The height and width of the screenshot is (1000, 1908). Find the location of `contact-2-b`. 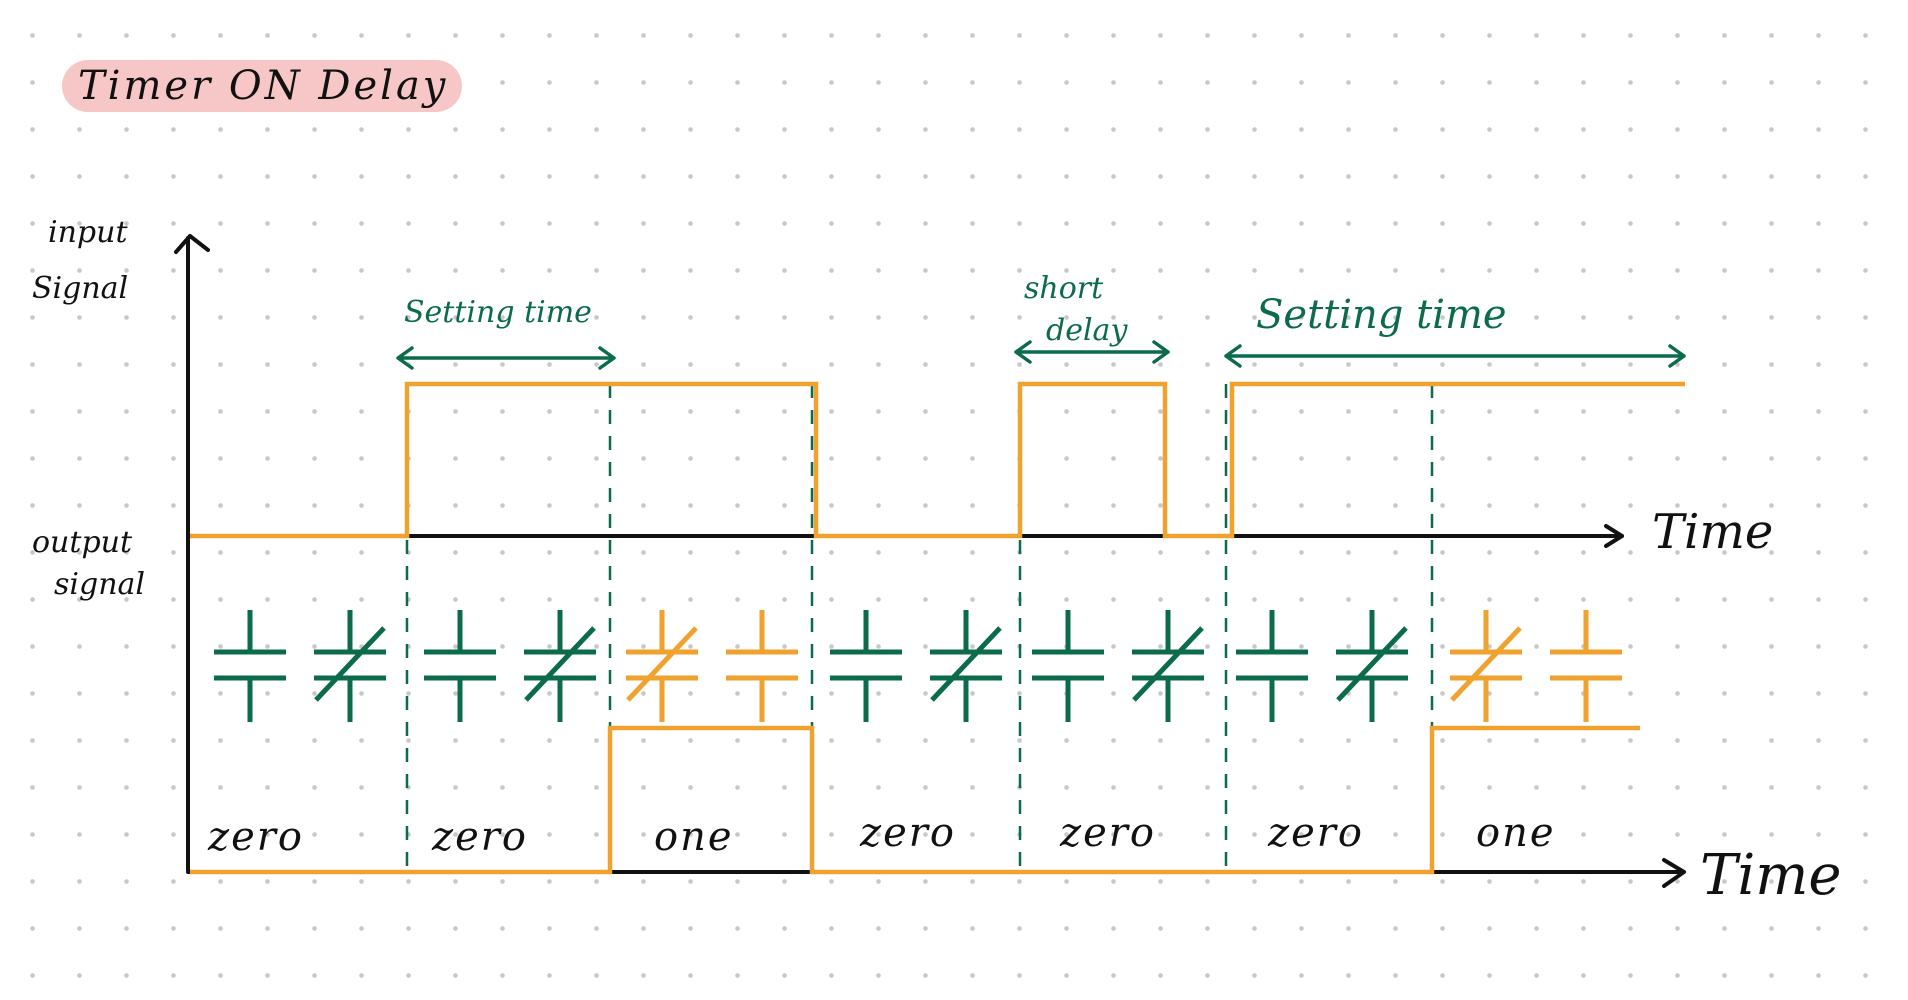

contact-2-b is located at coordinates (560, 666).